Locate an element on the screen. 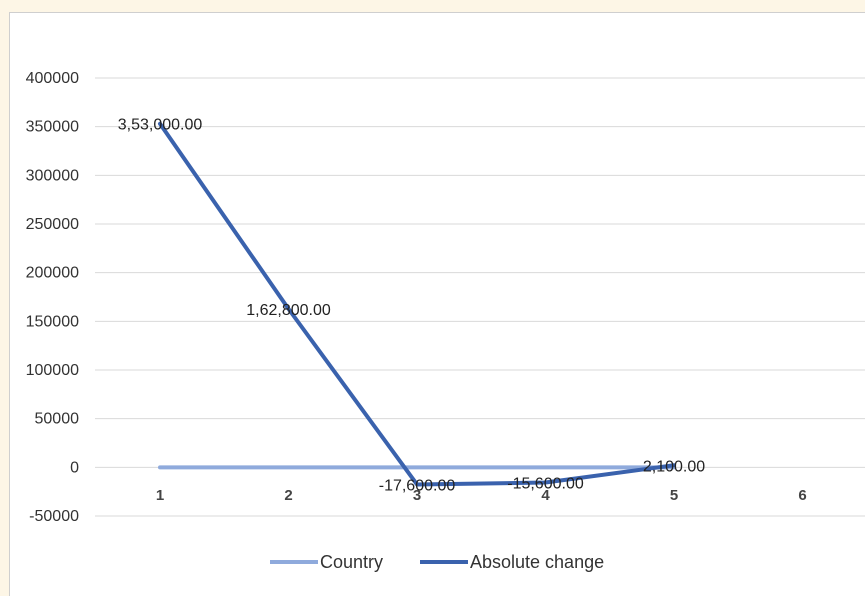 This screenshot has width=865, height=596. x-tick-label: 4 is located at coordinates (545, 495).